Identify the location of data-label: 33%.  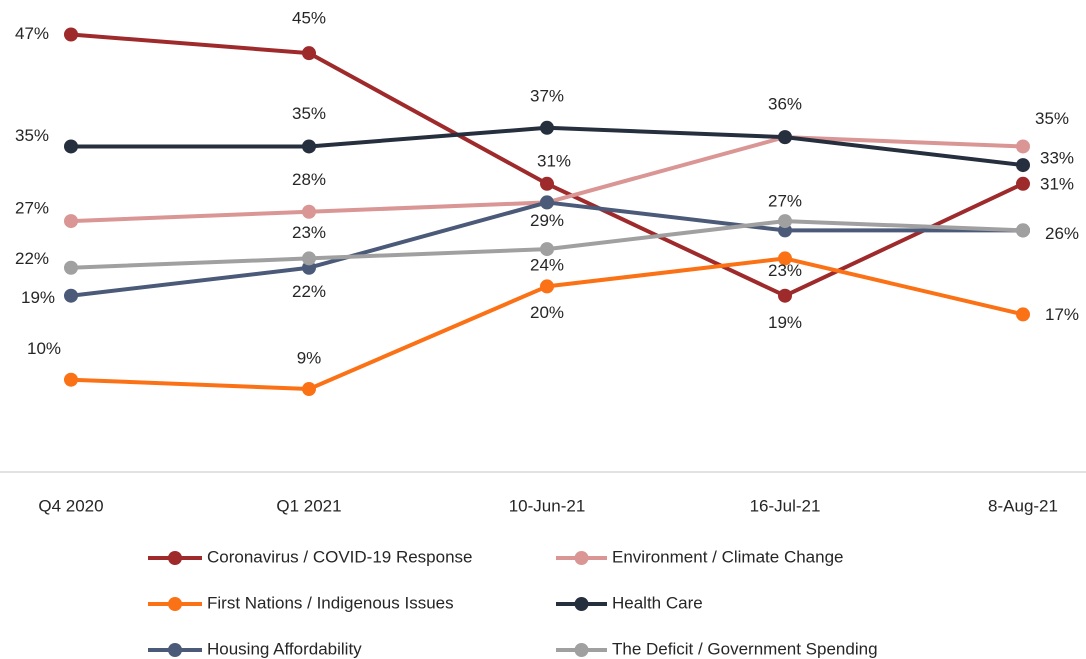
(1057, 158).